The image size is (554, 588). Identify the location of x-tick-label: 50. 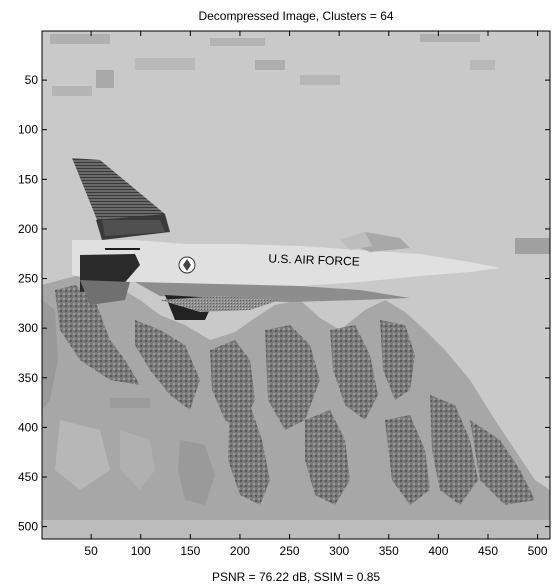
(91, 551).